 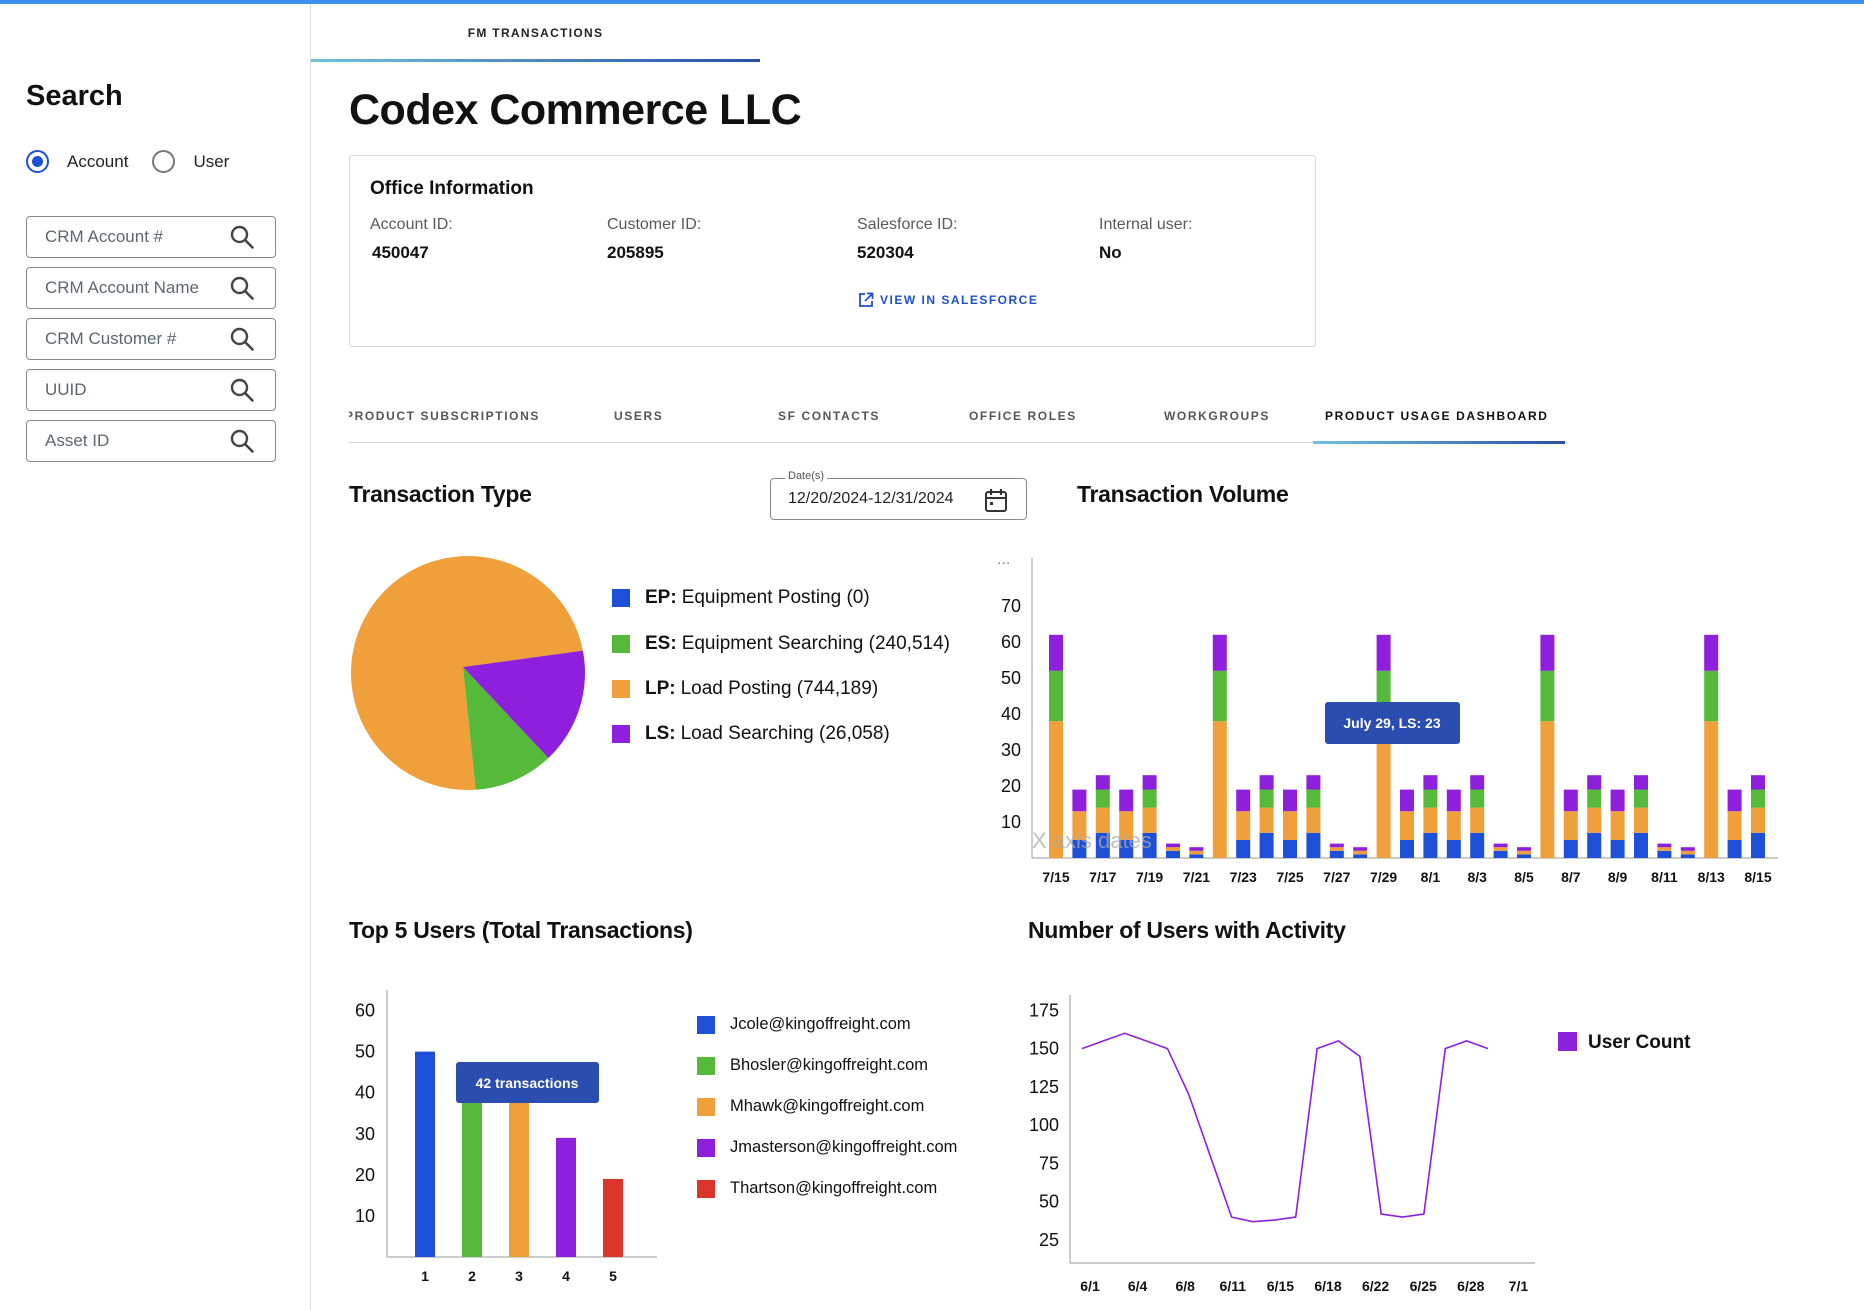 What do you see at coordinates (444, 416) in the screenshot?
I see `tab-product-subscriptions: PRODUCT SUBSCRIPTIONS` at bounding box center [444, 416].